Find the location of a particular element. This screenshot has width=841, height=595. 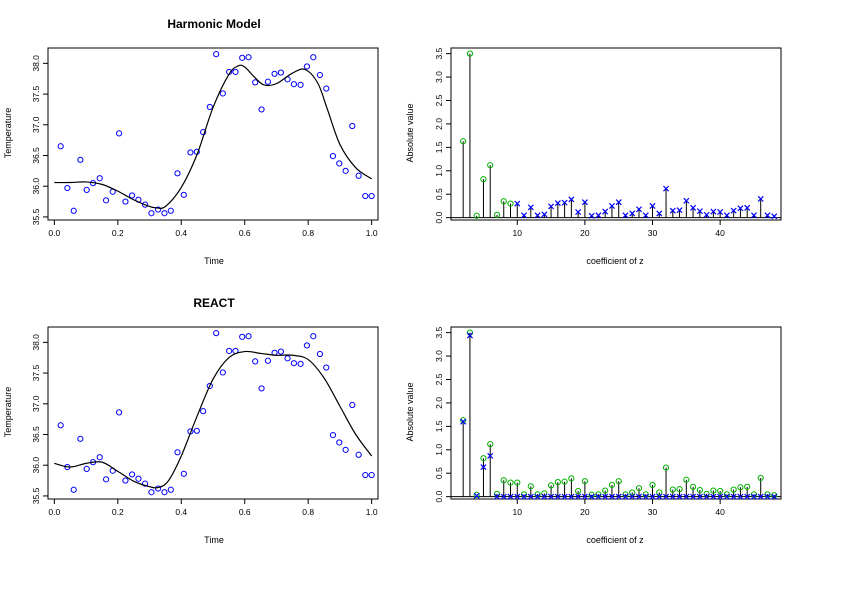

react-title: REACT is located at coordinates (214, 303).